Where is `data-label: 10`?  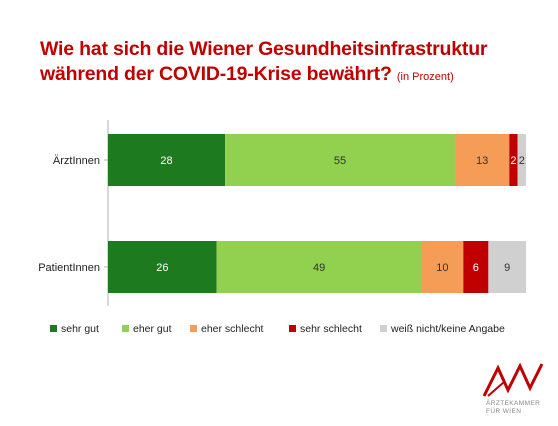
data-label: 10 is located at coordinates (442, 268).